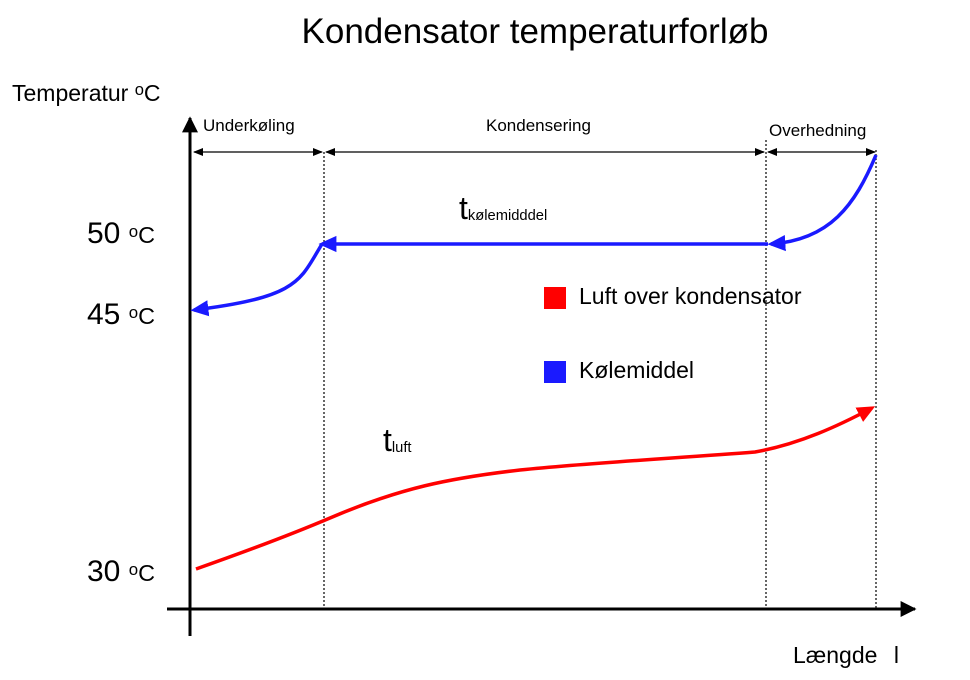 This screenshot has height=680, width=970. I want to click on x-axis-label: Længde l, so click(846, 655).